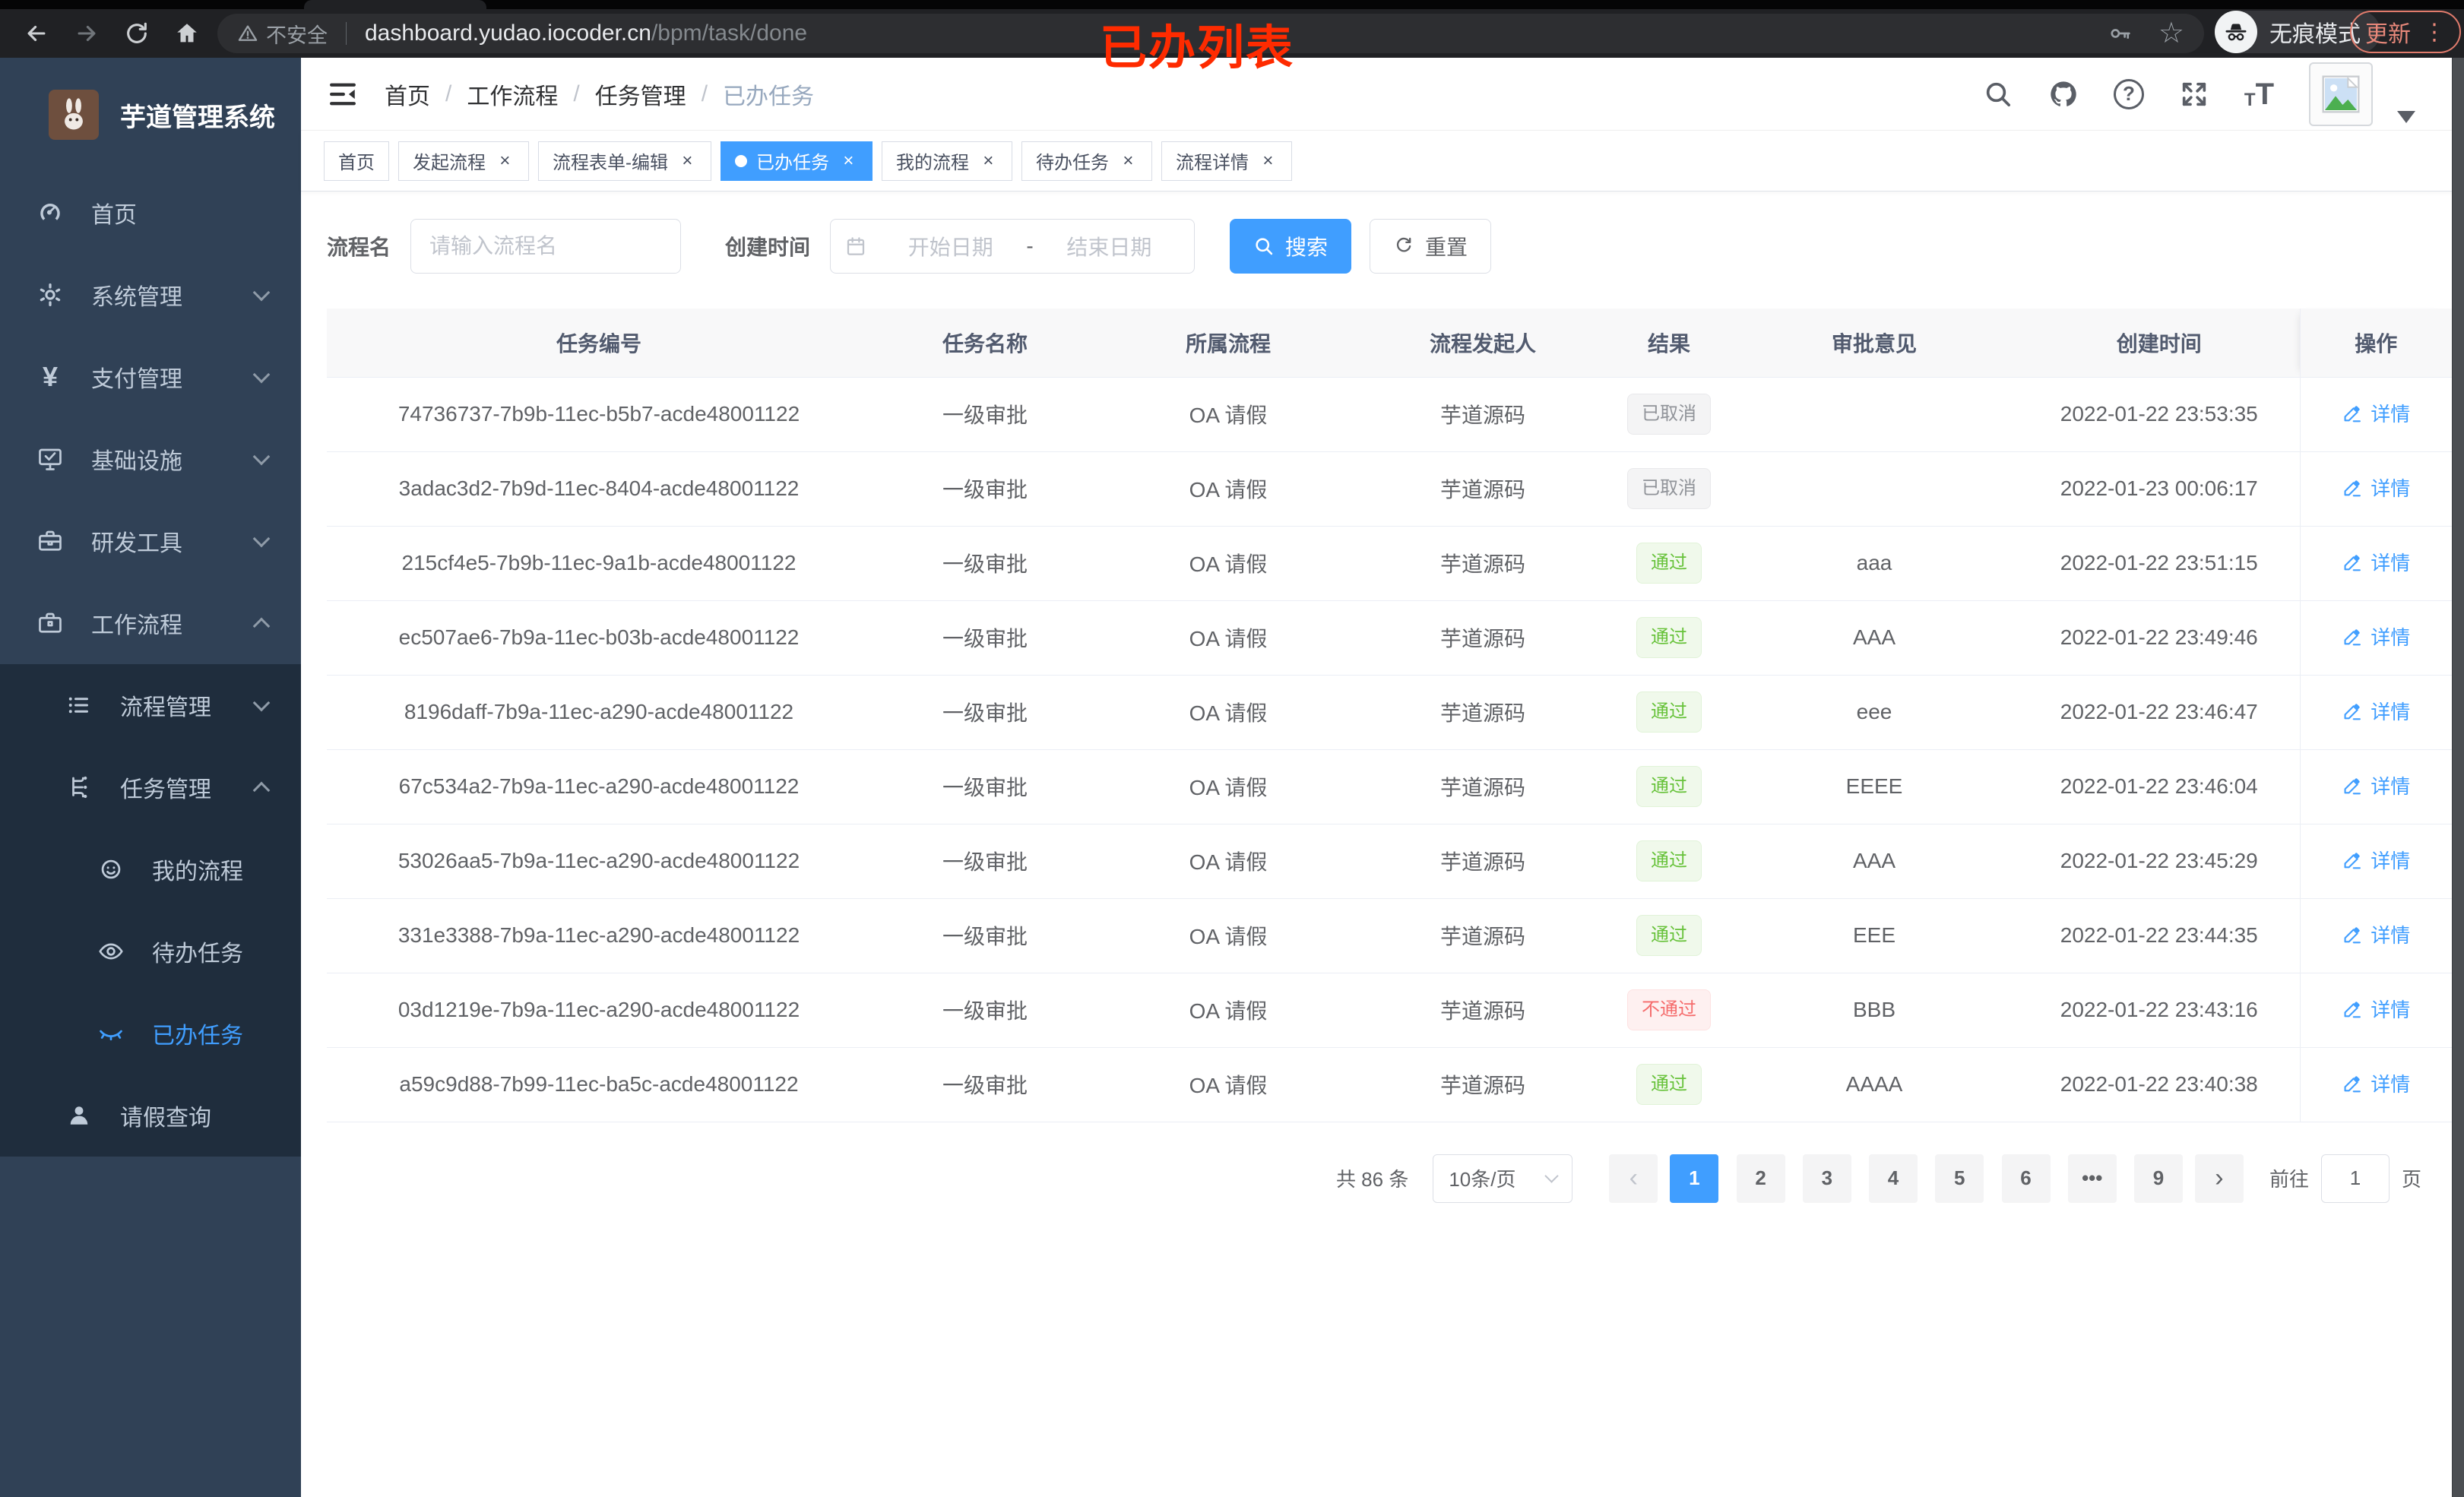  I want to click on sidebar-item-process-mgmt: 流程管理, so click(150, 705).